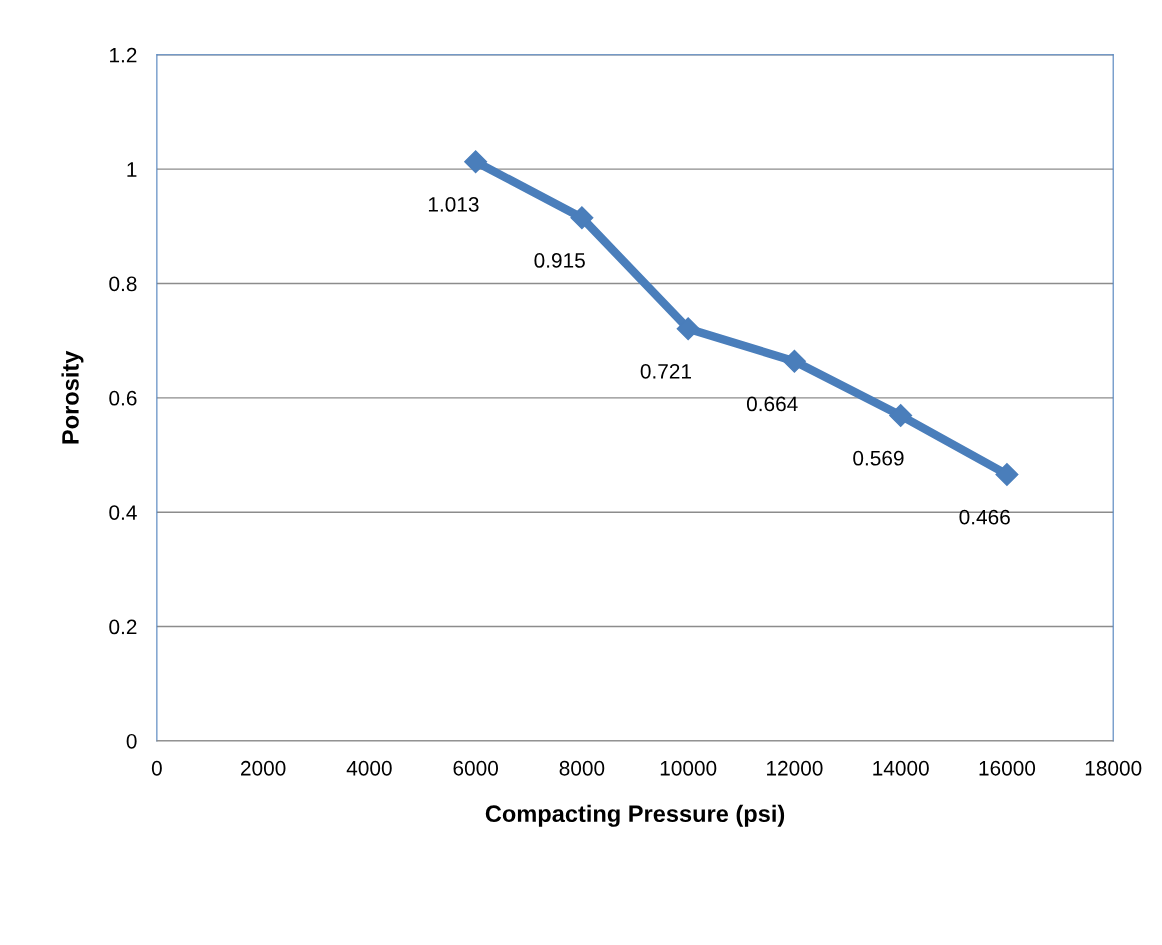 Image resolution: width=1162 pixels, height=945 pixels. What do you see at coordinates (665, 371) in the screenshot?
I see `data-label: 0.721` at bounding box center [665, 371].